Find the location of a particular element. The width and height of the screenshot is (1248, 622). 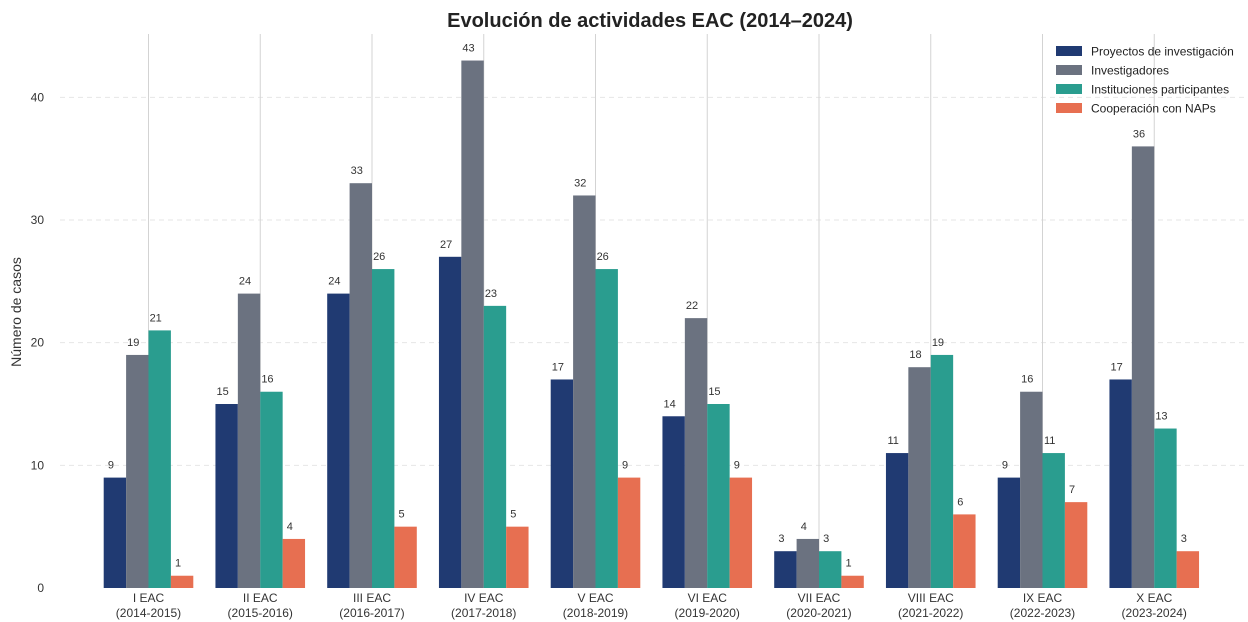

y-tick-label: 30 is located at coordinates (38, 220).